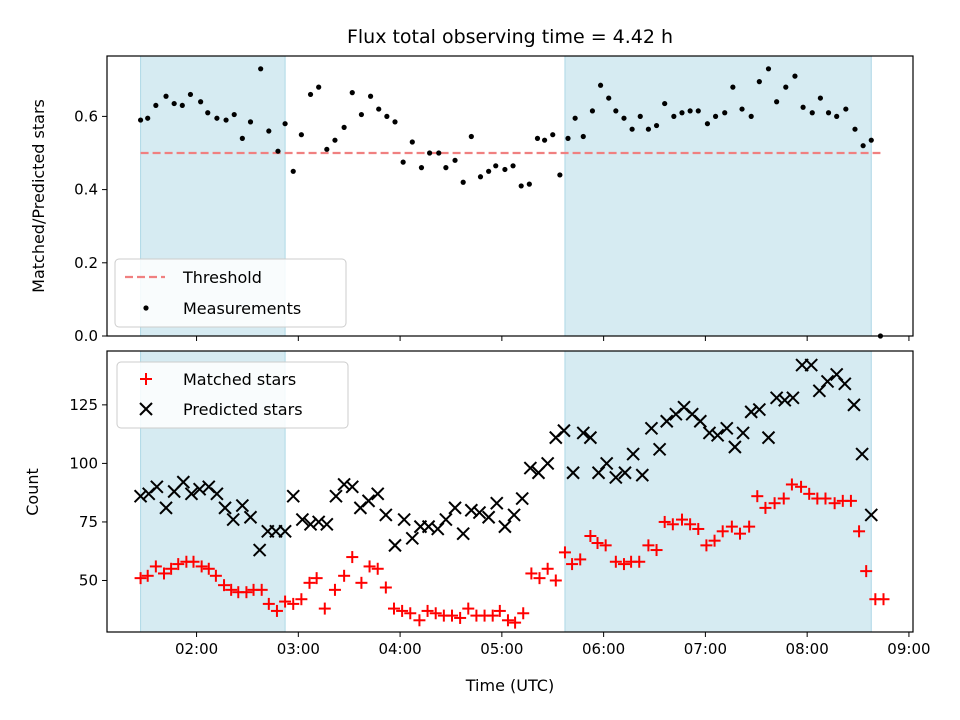  Describe the element at coordinates (88, 580) in the screenshot. I see `bottom-ytick-label: 50` at that location.